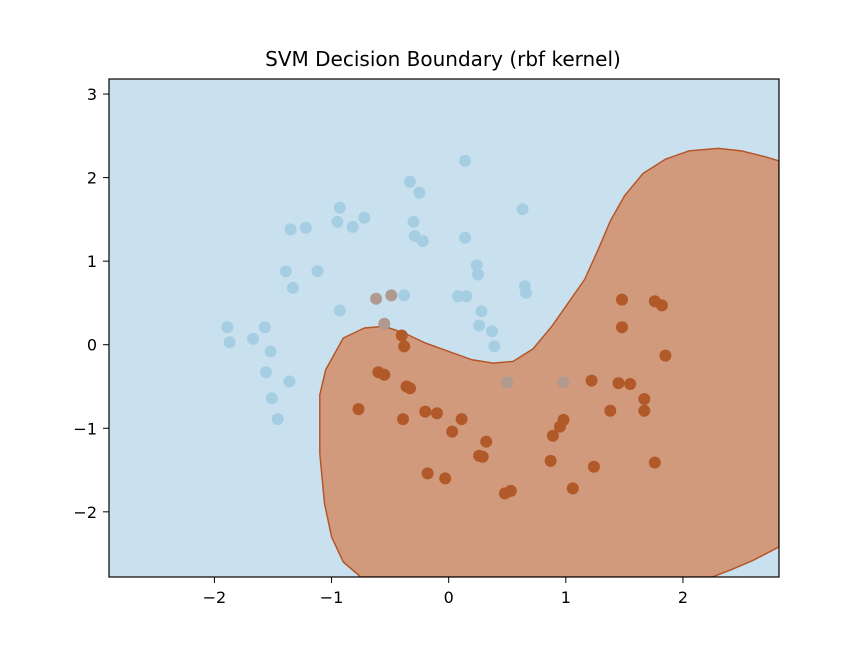 The height and width of the screenshot is (649, 865). Describe the element at coordinates (92, 261) in the screenshot. I see `y-tick-label: 1` at that location.